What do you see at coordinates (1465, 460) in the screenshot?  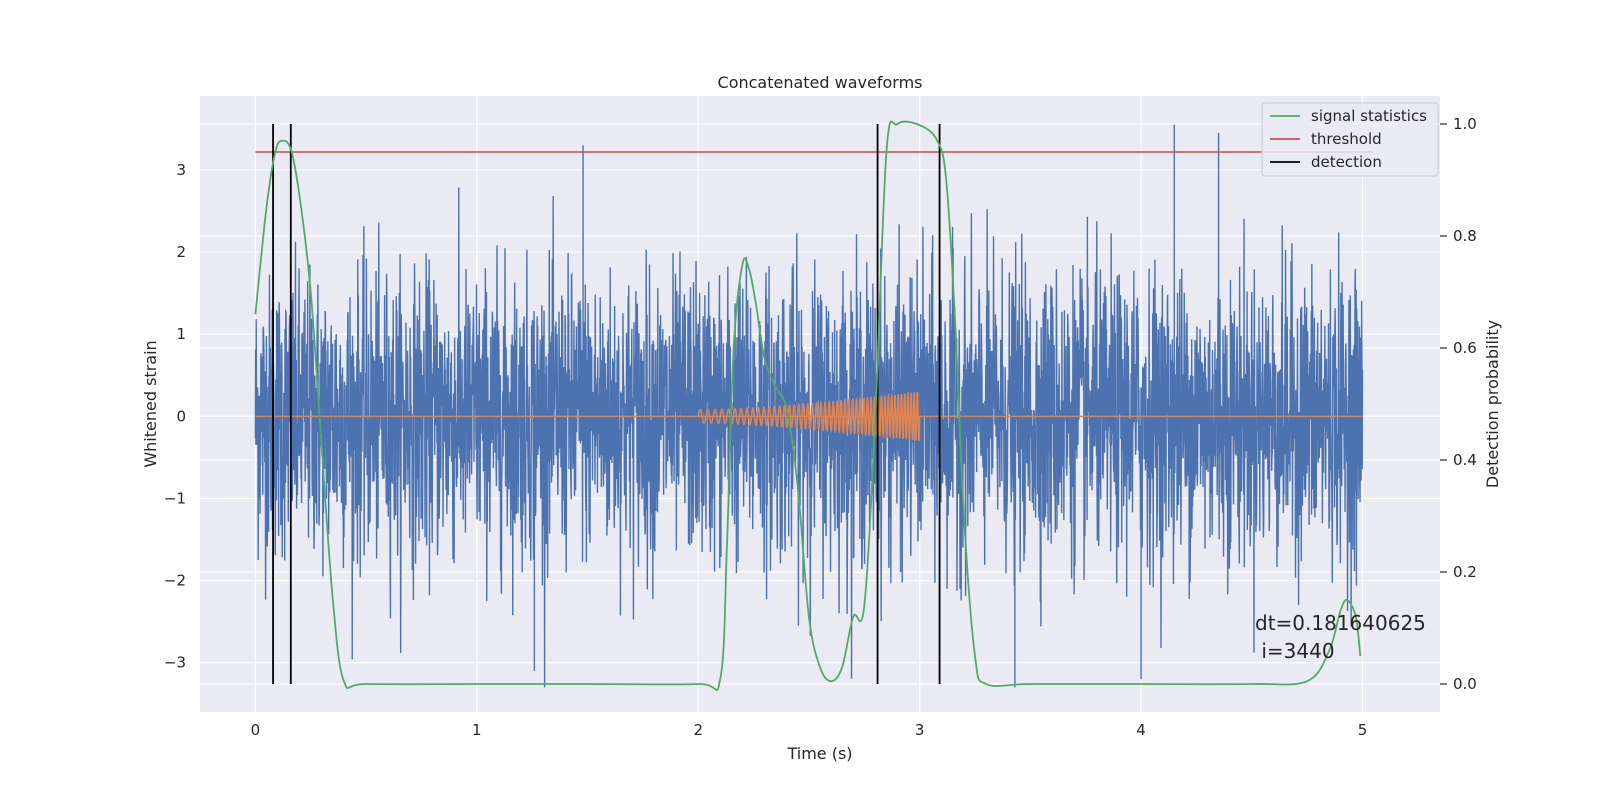 I see `y-right-tick-label-2: 0.4` at bounding box center [1465, 460].